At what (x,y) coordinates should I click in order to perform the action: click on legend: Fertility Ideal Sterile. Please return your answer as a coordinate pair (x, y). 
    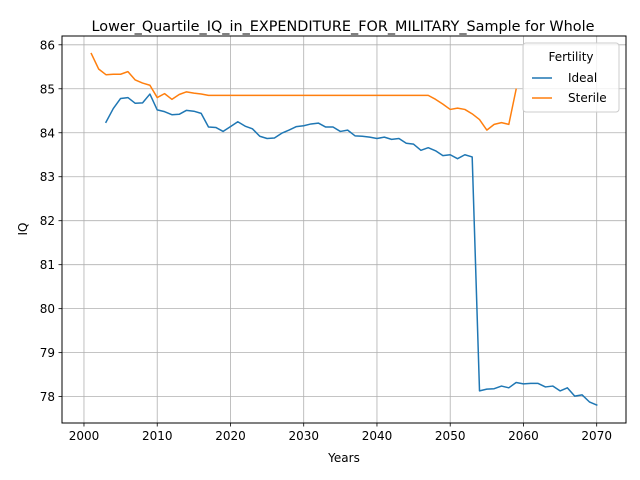
    Looking at the image, I should click on (571, 77).